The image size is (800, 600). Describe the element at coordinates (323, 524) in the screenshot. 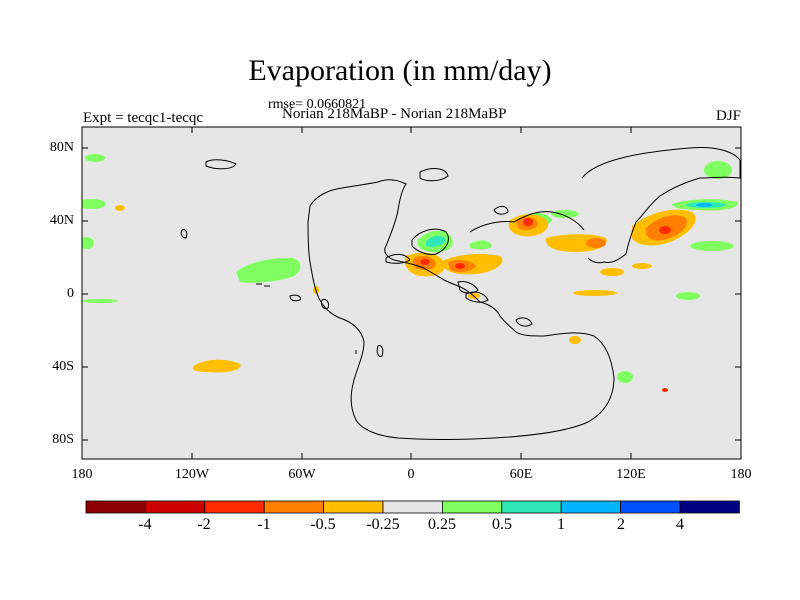

I see `colorbar-label: -0.5` at that location.